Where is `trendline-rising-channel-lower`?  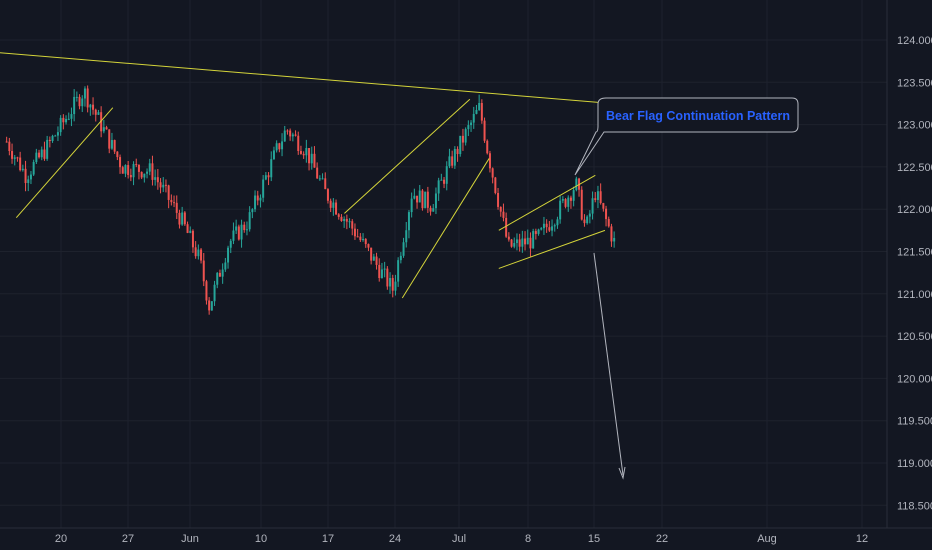
trendline-rising-channel-lower is located at coordinates (445, 228).